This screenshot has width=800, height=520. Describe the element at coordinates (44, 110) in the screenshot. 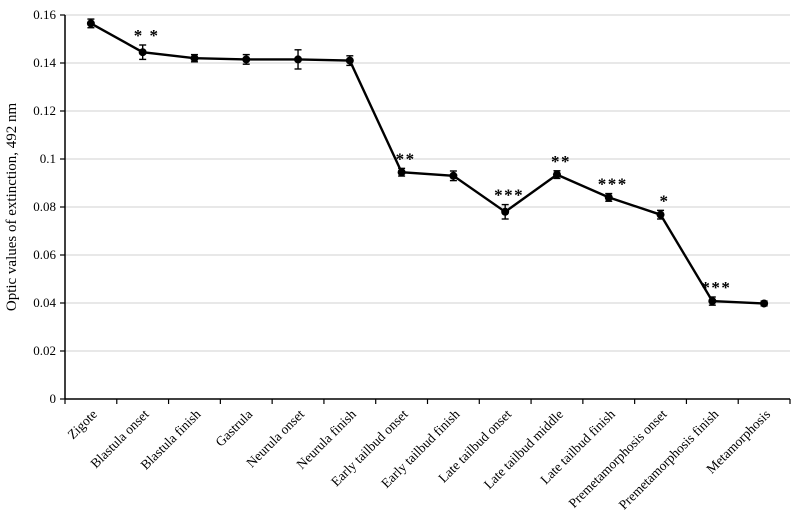

I see `y-tick-label: 0.12` at that location.